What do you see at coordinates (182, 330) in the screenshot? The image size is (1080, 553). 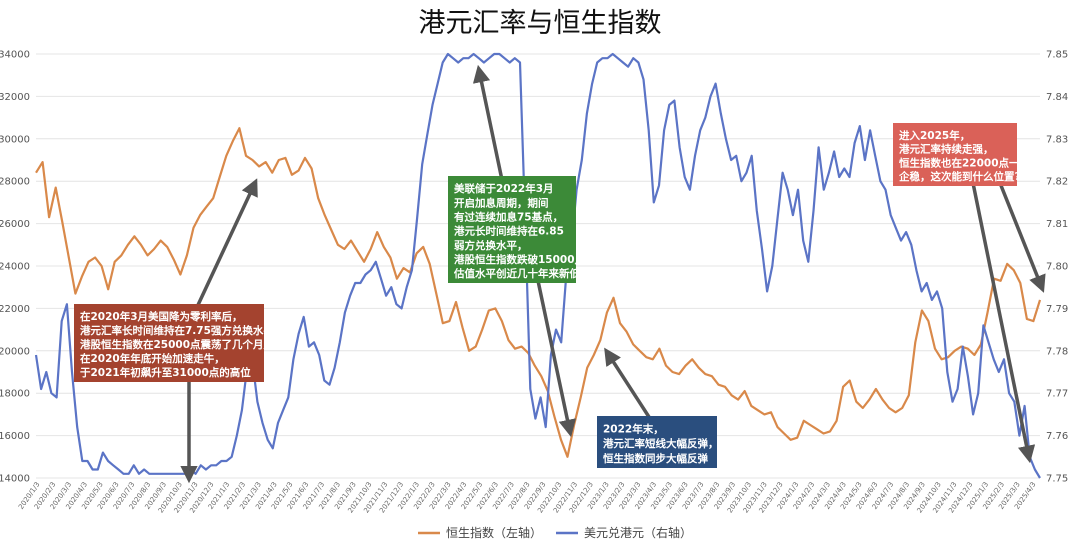 I see `annotation-line: 港元汇率长时间维持在7.75强方兑换水平，` at bounding box center [182, 330].